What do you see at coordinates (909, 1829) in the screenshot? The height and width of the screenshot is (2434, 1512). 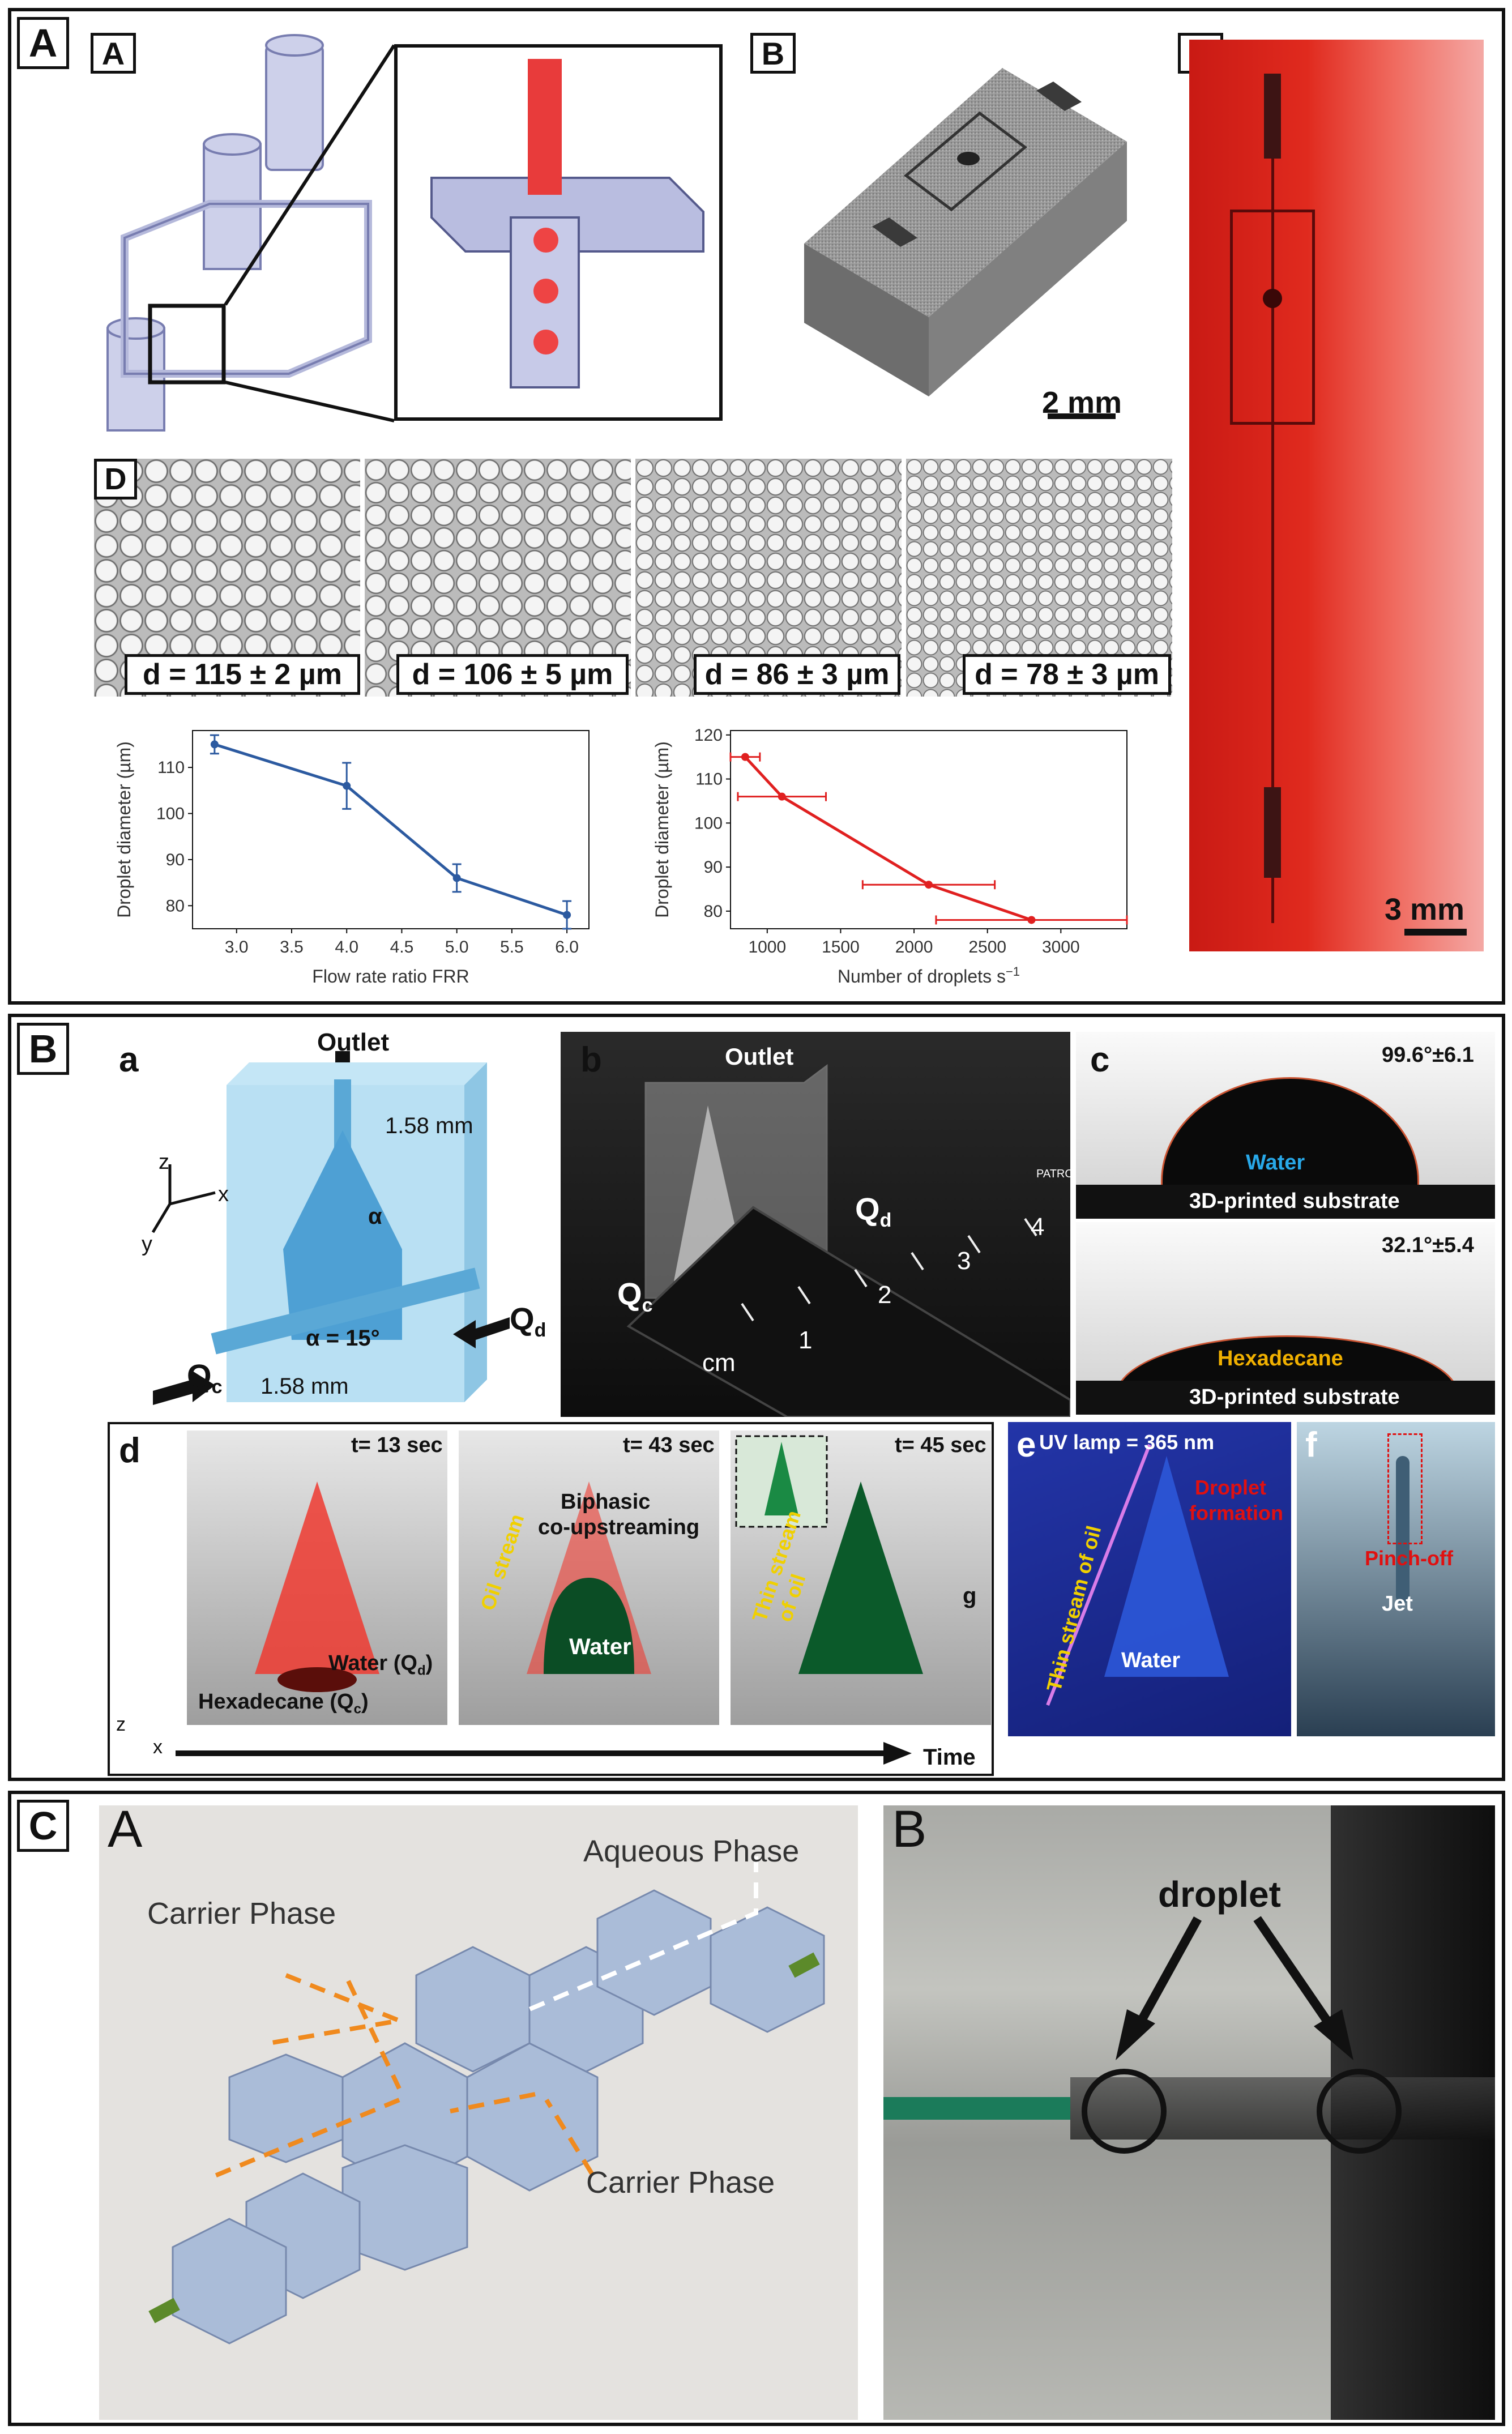 I see `subpanel-c-b-label: B` at bounding box center [909, 1829].